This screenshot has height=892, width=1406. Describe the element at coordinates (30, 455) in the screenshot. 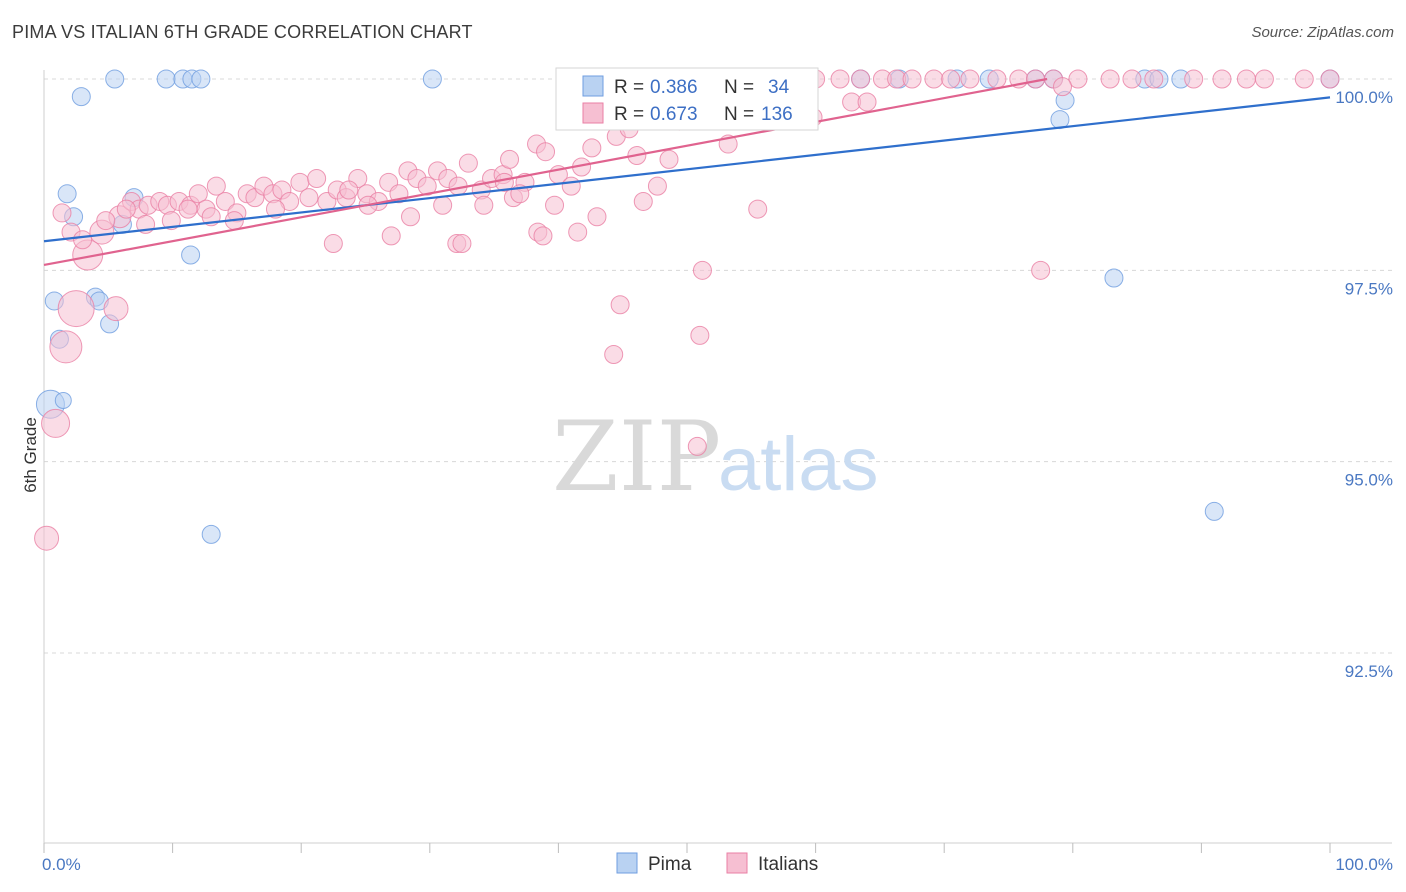

I see `y-axis-label: 6th Grade` at that location.